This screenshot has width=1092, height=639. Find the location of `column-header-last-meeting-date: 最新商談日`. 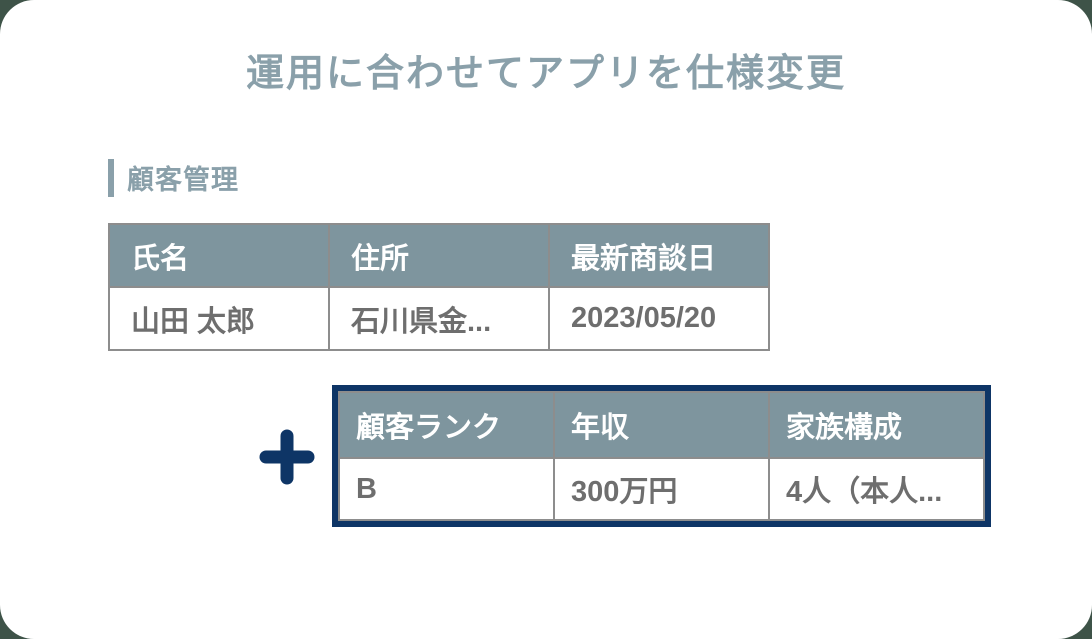

column-header-last-meeting-date: 最新商談日 is located at coordinates (659, 255).